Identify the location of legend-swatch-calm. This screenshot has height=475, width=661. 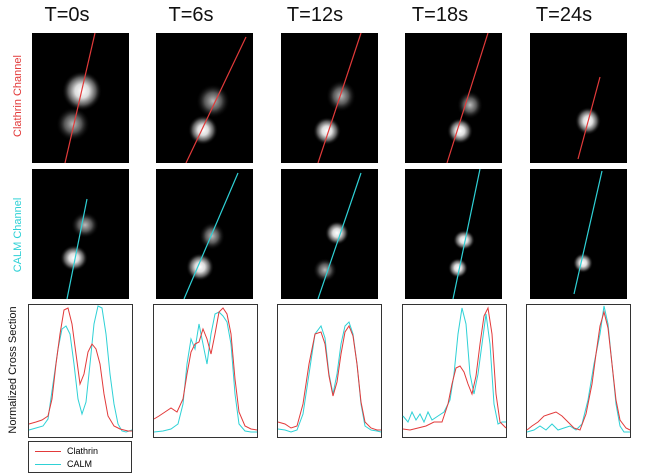
(48, 464).